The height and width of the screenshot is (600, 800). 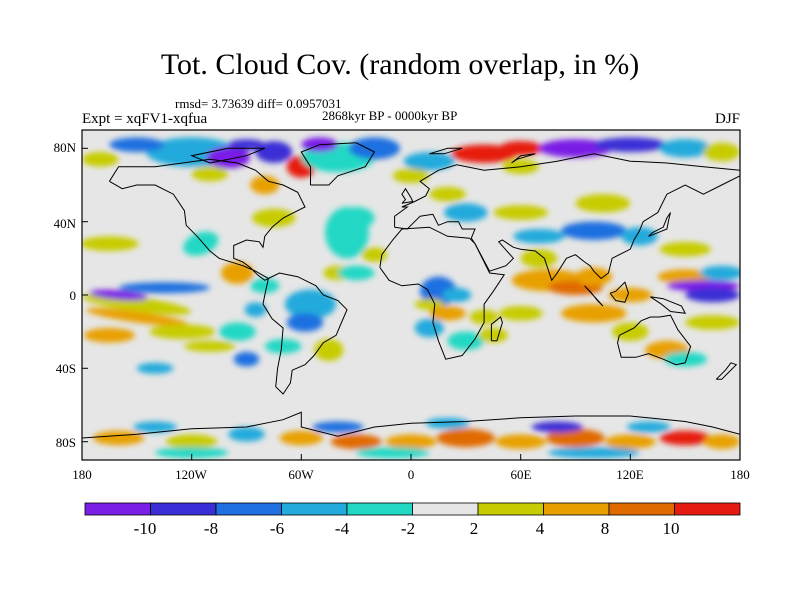 I want to click on lon-tick-120e: 120E, so click(x=630, y=474).